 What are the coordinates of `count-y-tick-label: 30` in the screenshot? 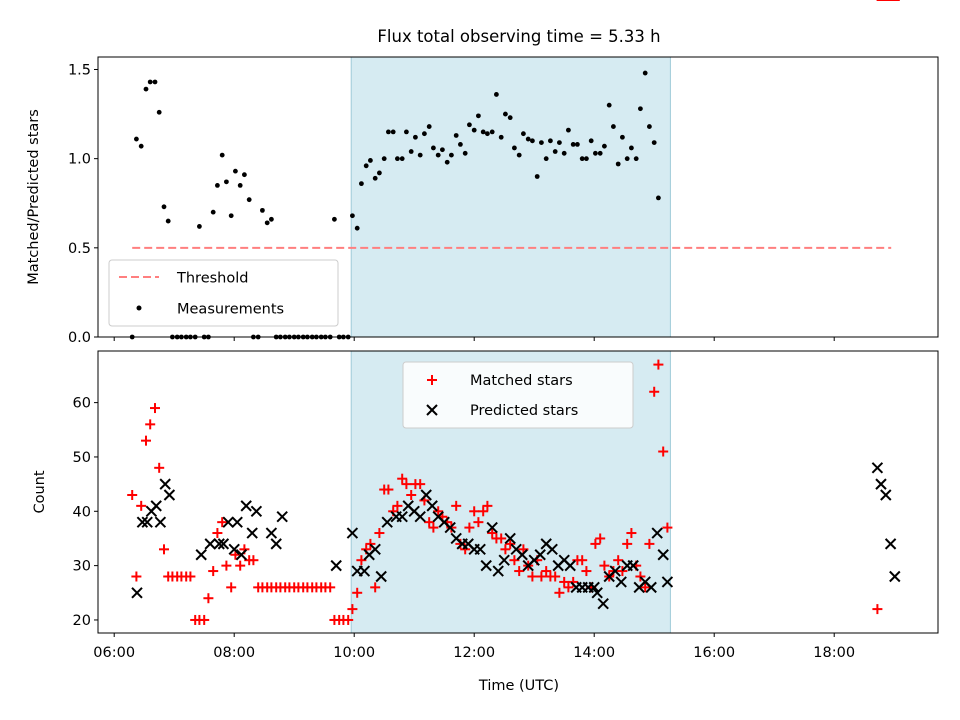 It's located at (82, 567).